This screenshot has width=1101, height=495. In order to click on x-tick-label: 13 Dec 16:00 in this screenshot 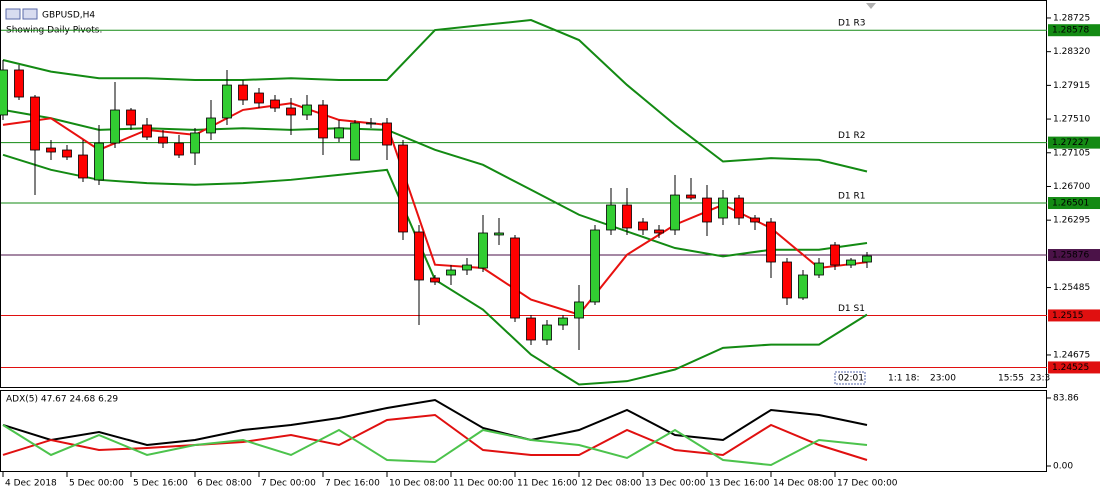, I will do `click(739, 484)`.